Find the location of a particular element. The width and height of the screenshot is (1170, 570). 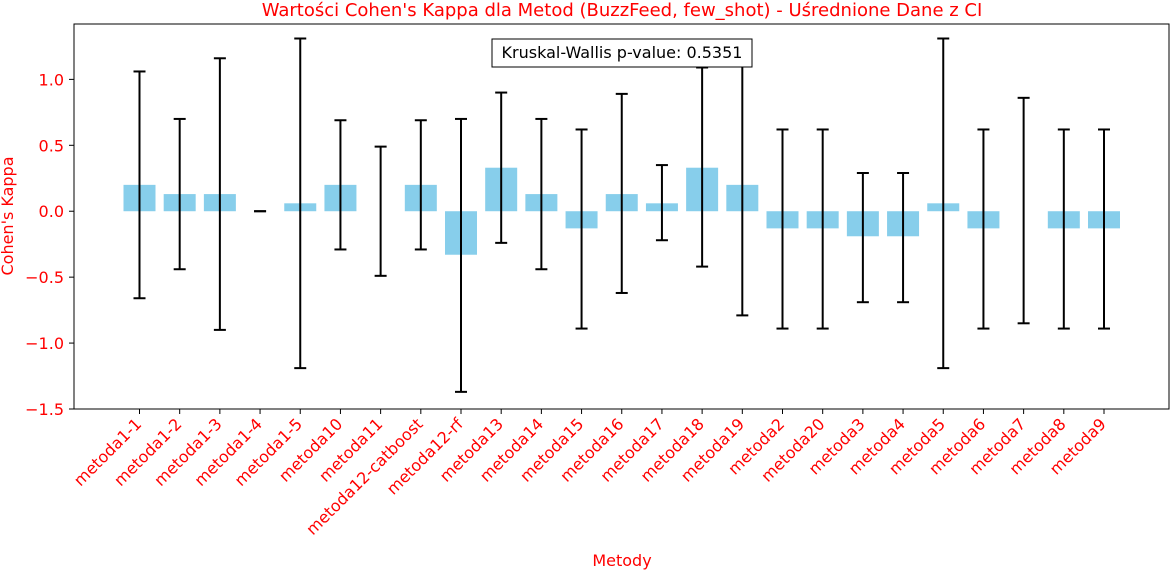

y-tick-label: −1.0 is located at coordinates (44, 343).